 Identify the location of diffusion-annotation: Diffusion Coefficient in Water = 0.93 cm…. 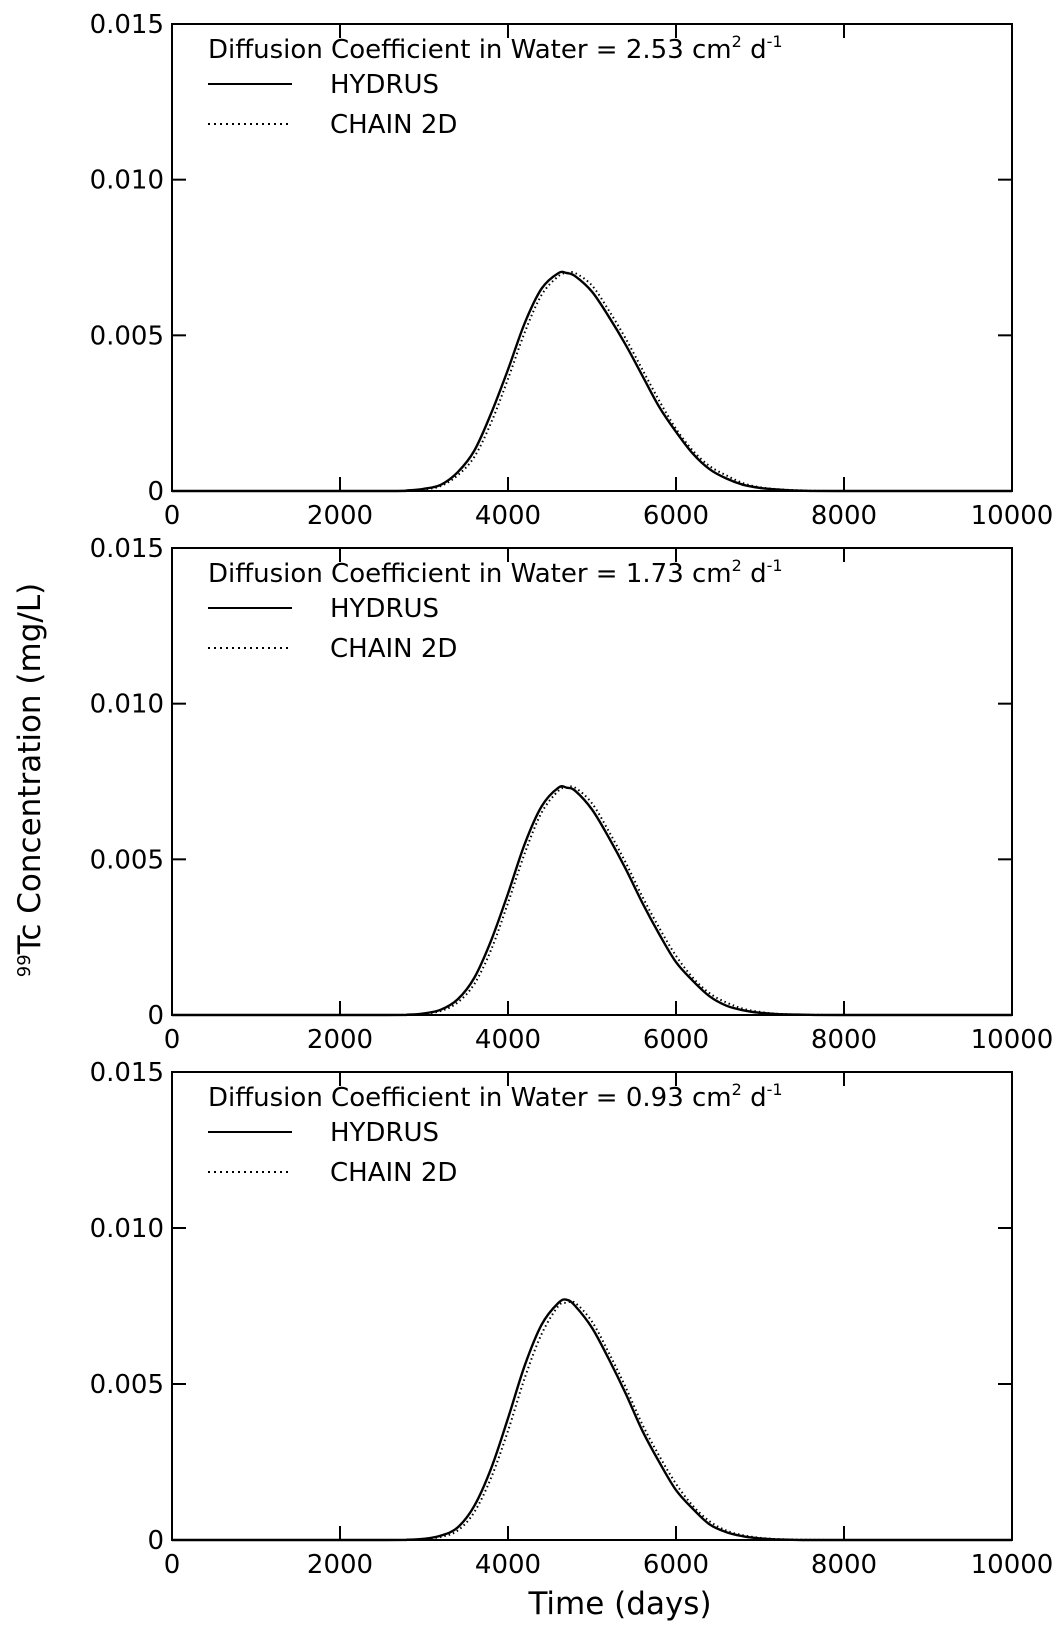
(495, 1096).